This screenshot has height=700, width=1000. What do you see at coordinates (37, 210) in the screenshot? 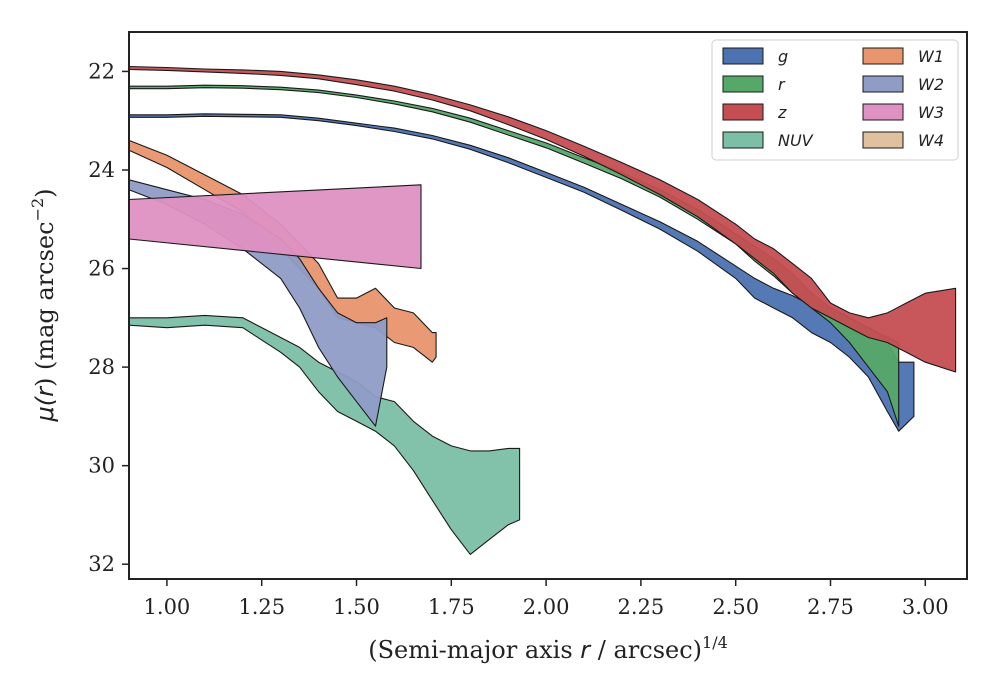
I see `y-axis-label-sup: −2` at bounding box center [37, 210].